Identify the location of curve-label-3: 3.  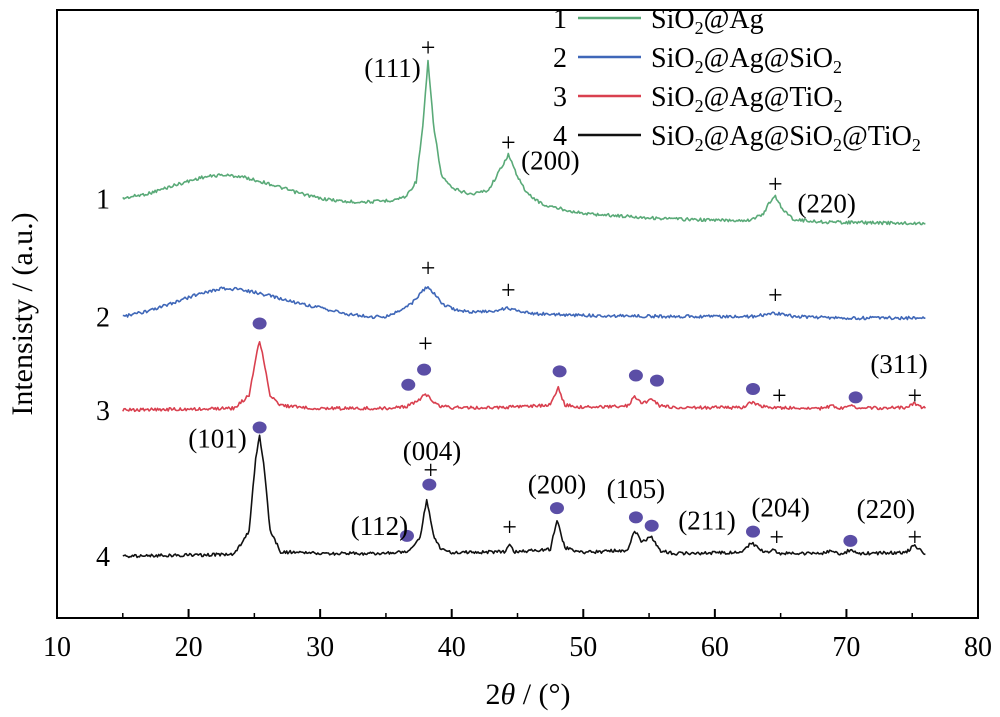
(103, 411).